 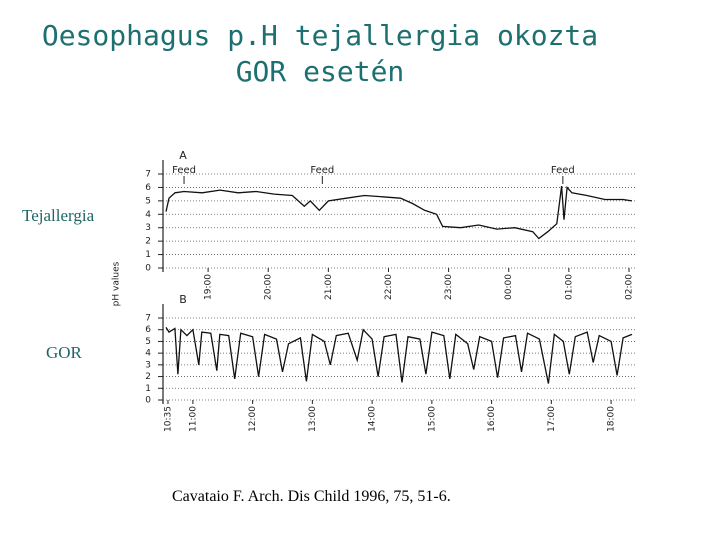 I want to click on x-tick-label: 14:00, so click(x=373, y=419).